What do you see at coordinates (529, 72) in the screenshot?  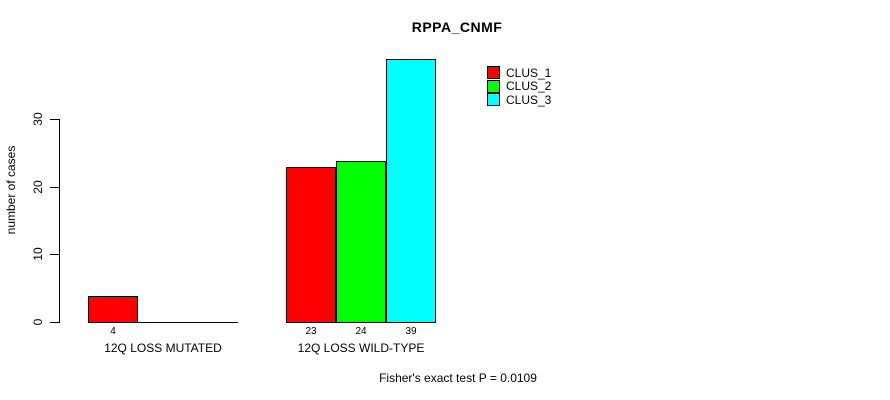 I see `legend-label: CLUS_1` at bounding box center [529, 72].